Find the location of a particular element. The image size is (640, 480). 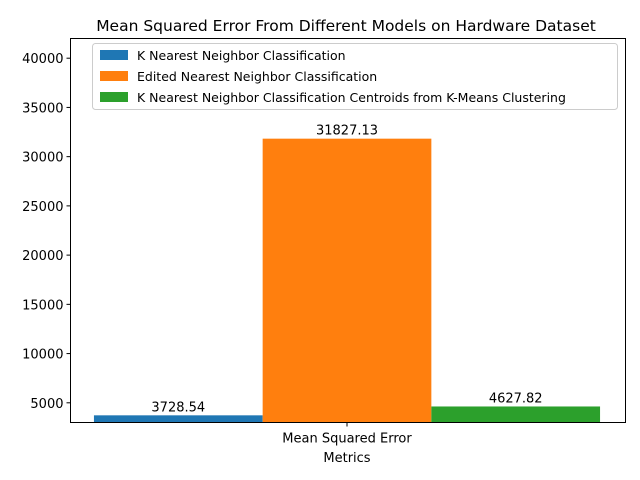

y-tick-label: 25000 is located at coordinates (42, 207).